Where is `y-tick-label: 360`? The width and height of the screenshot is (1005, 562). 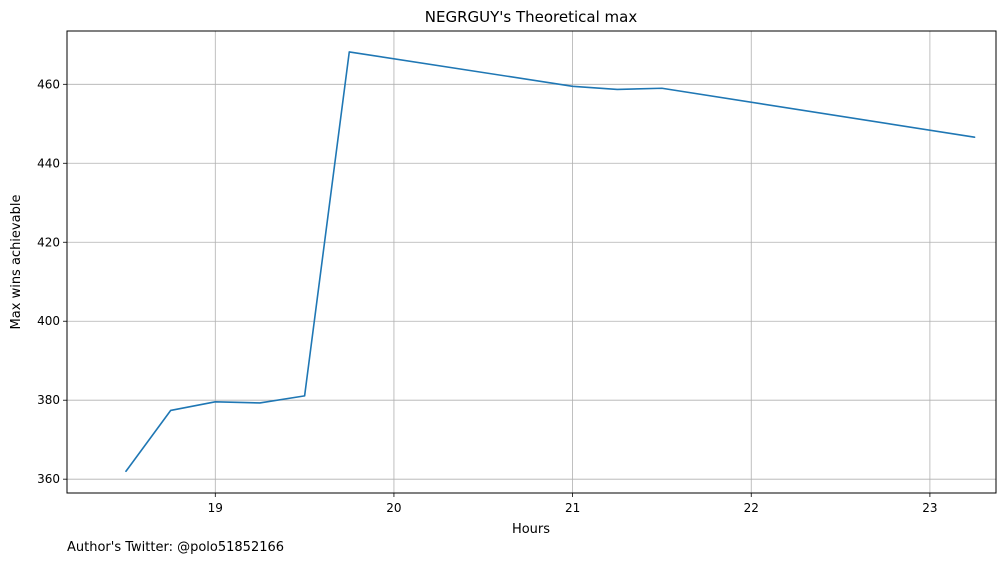
y-tick-label: 360 is located at coordinates (48, 479).